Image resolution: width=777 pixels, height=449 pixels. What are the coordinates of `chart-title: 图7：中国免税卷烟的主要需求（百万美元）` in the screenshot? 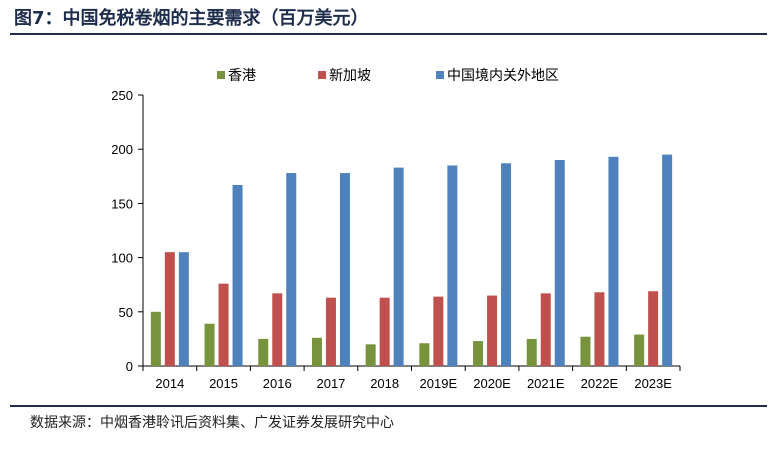 It's located at (191, 18).